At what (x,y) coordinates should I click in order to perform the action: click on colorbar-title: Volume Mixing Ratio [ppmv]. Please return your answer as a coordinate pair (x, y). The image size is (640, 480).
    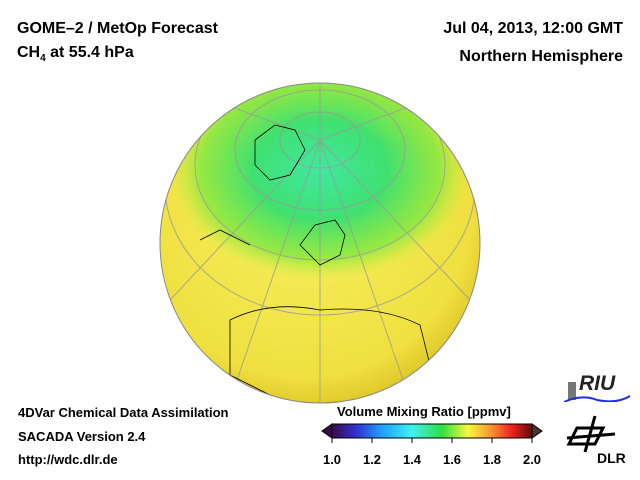
    Looking at the image, I should click on (424, 411).